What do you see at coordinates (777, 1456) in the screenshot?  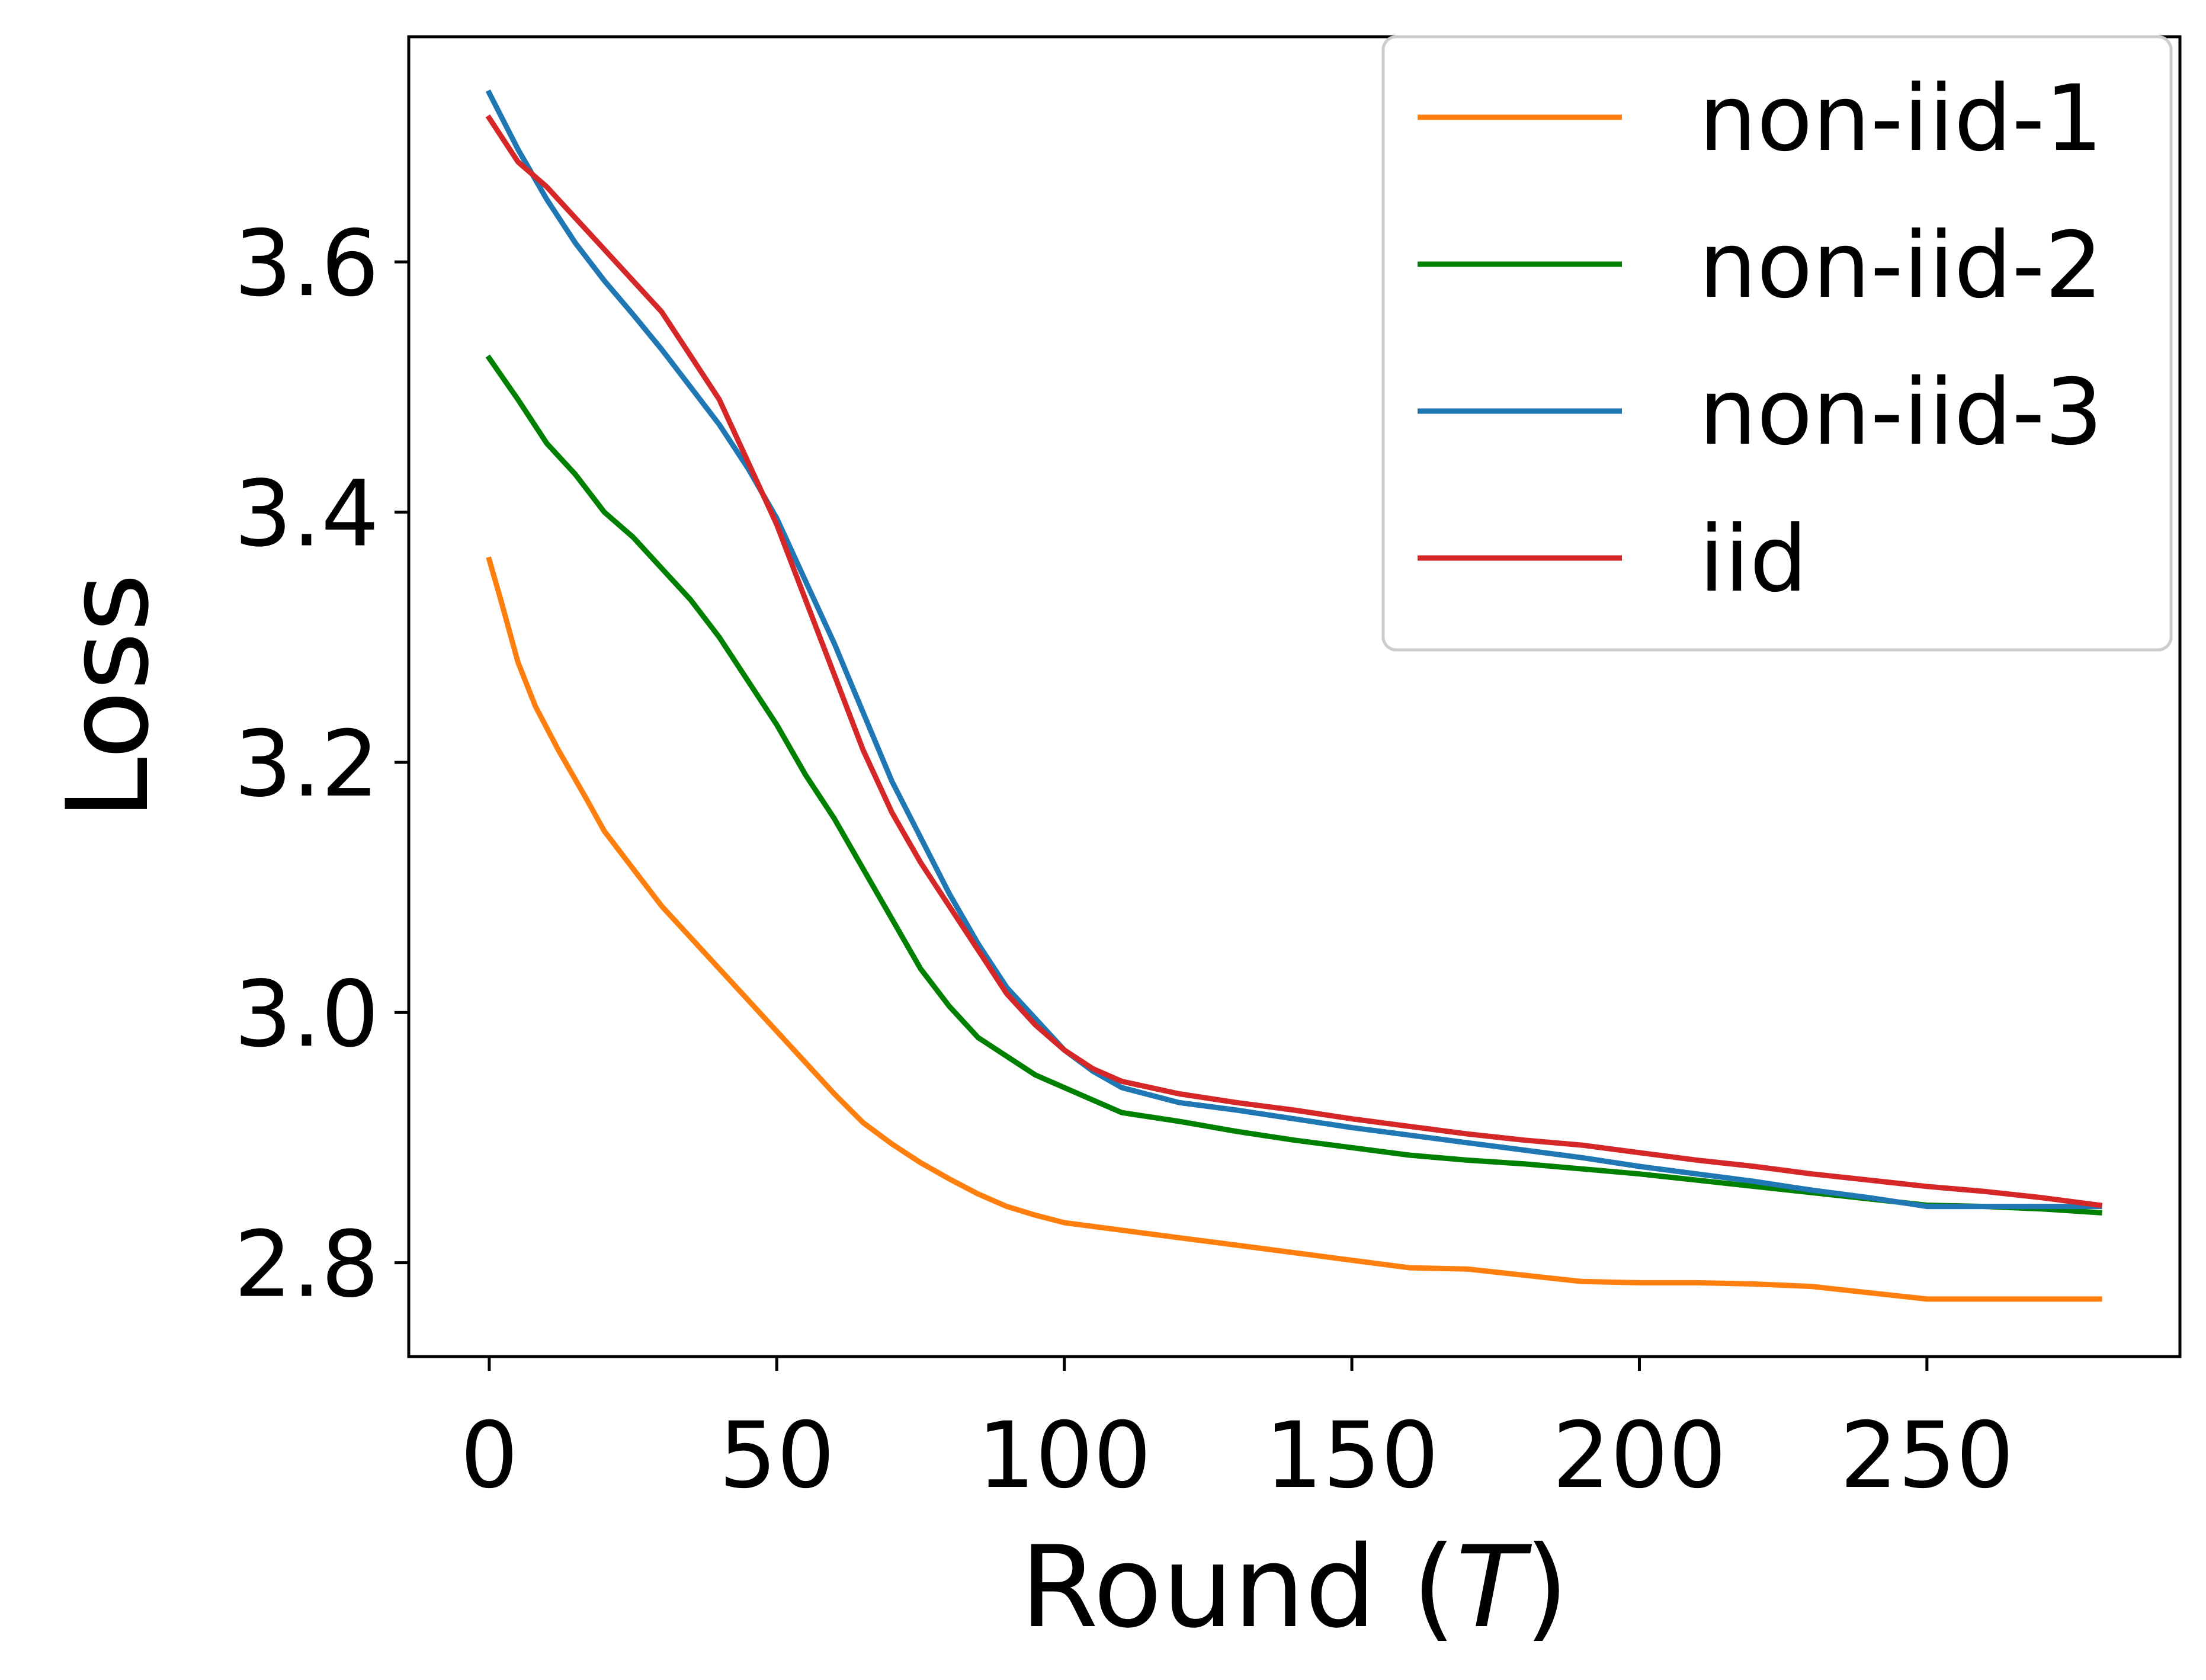 I see `x-tick-label: 50` at bounding box center [777, 1456].